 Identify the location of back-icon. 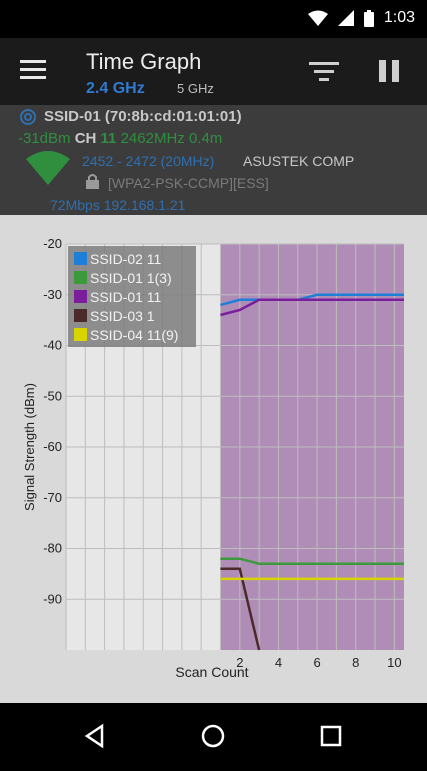
(94, 736).